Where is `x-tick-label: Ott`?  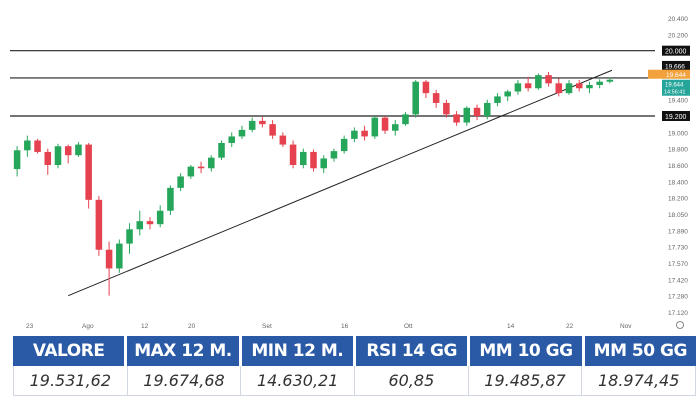
x-tick-label: Ott is located at coordinates (408, 326).